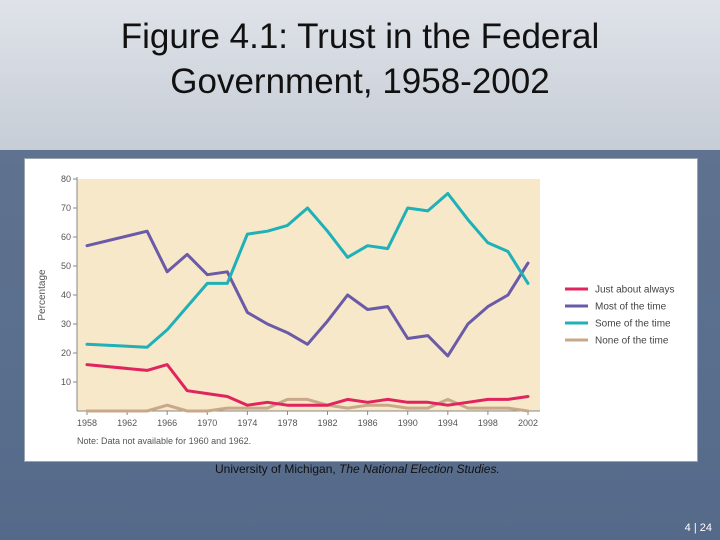 Image resolution: width=720 pixels, height=540 pixels. Describe the element at coordinates (42, 295) in the screenshot. I see `y-axis-label: Percentage` at that location.